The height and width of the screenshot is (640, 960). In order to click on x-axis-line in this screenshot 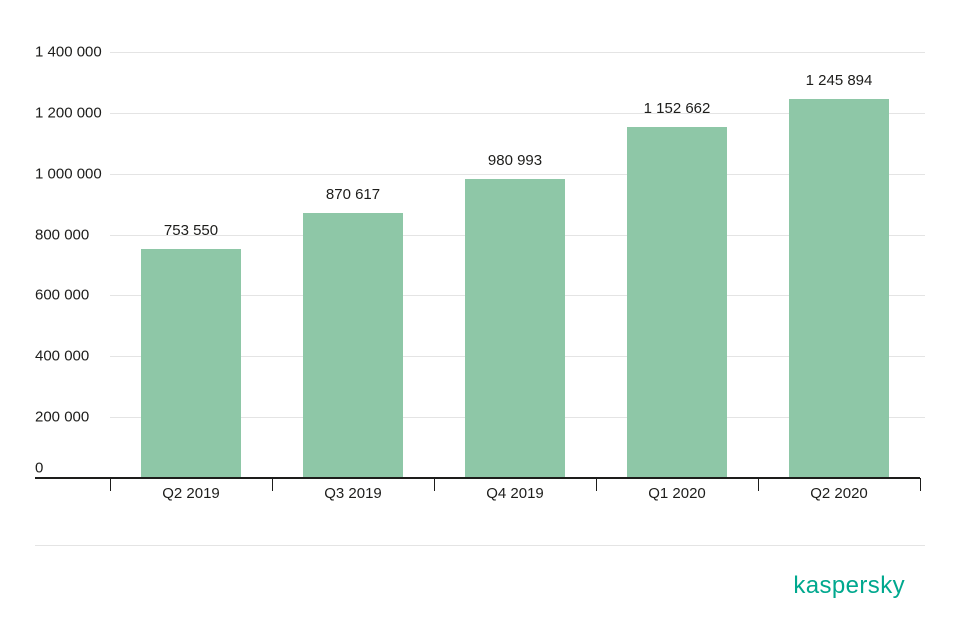, I will do `click(477, 478)`.